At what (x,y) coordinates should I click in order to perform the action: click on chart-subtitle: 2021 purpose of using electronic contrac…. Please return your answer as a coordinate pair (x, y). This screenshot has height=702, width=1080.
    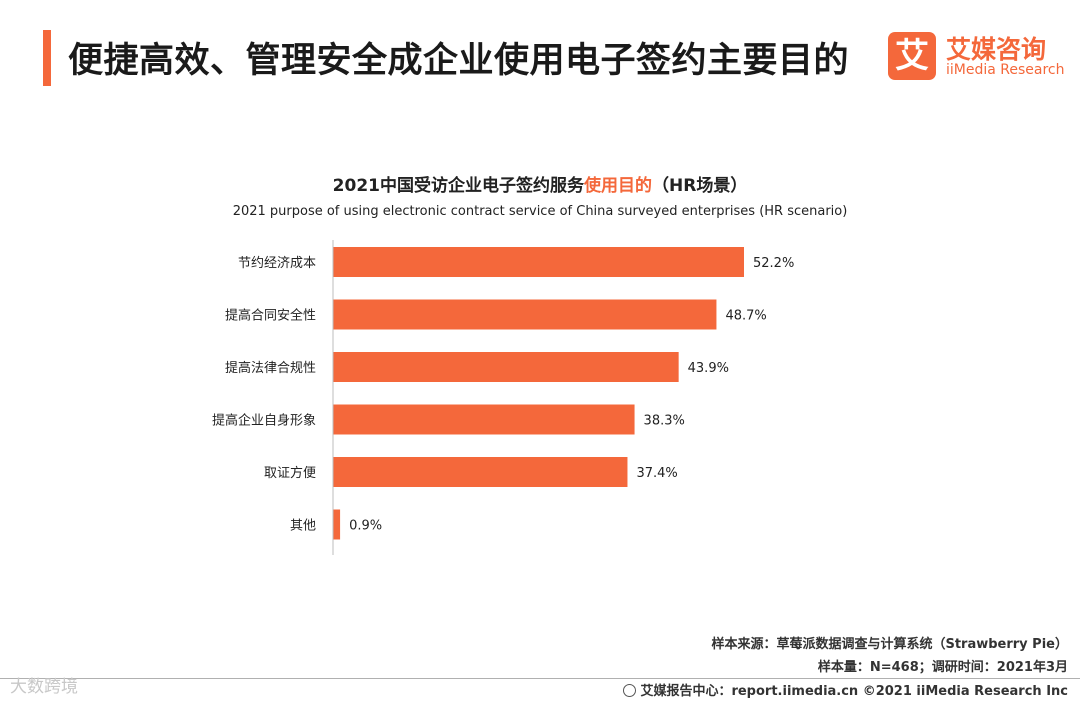
    Looking at the image, I should click on (540, 211).